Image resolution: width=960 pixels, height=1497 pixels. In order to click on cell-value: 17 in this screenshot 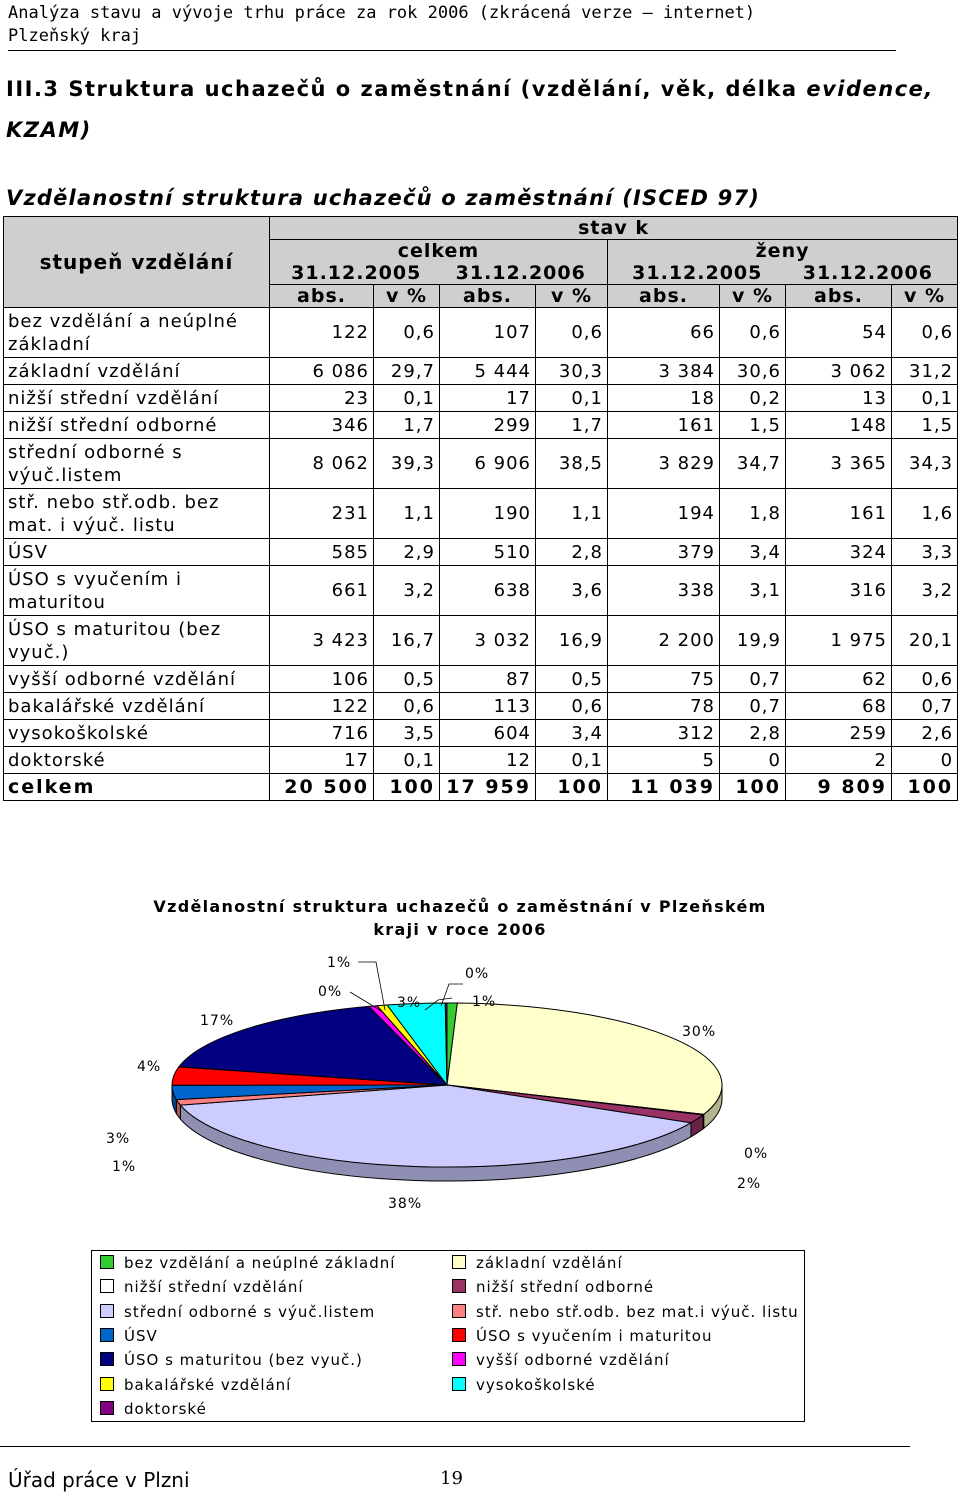, I will do `click(321, 760)`.